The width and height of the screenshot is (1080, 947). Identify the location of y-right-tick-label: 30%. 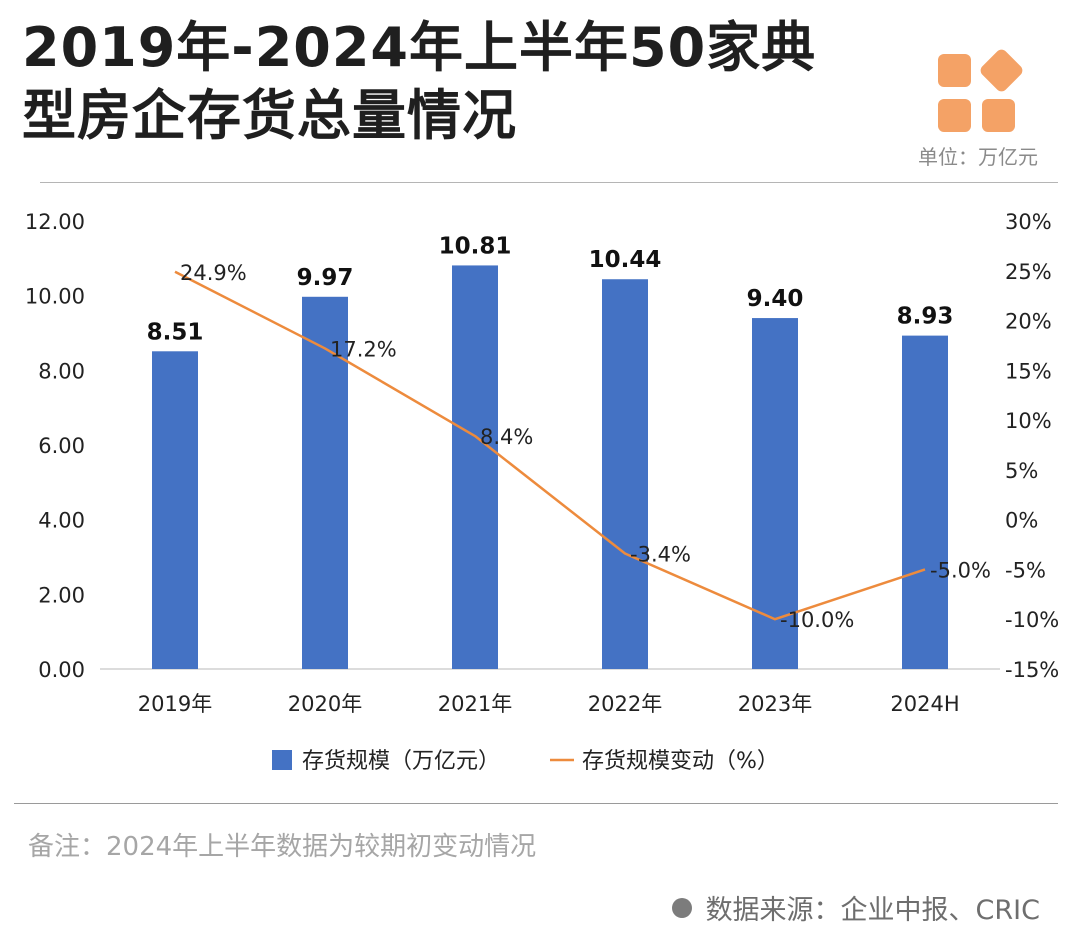
(1028, 222).